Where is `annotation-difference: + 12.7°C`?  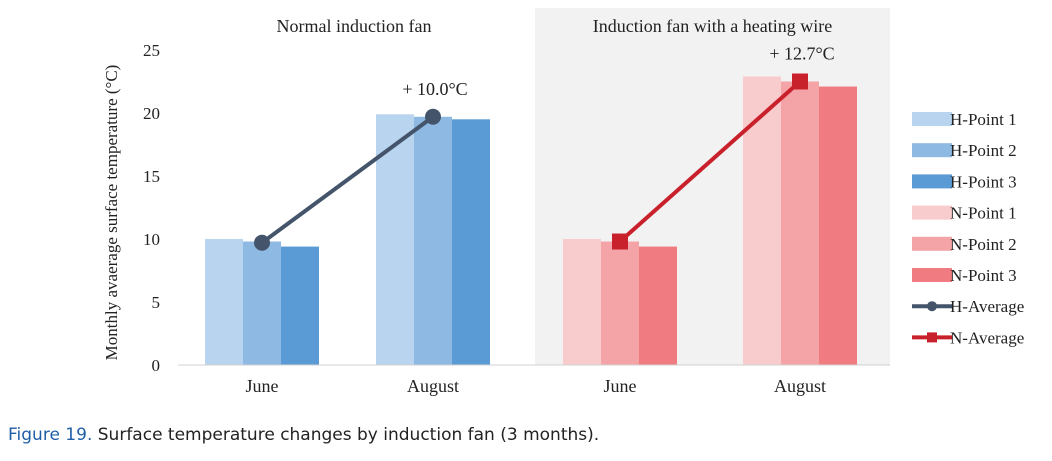 annotation-difference: + 12.7°C is located at coordinates (801, 54).